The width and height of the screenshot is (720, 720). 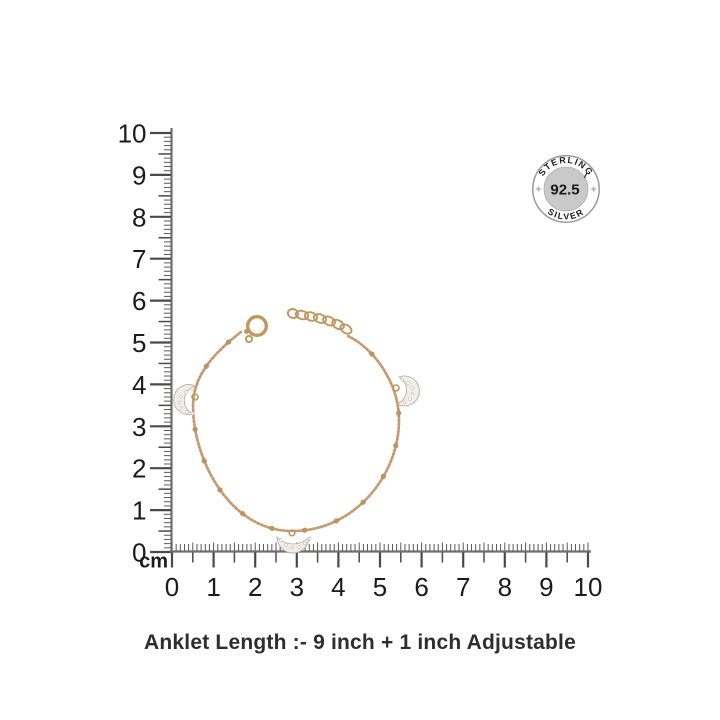 I want to click on badge-bottom-arc-text: SILVER, so click(x=566, y=213).